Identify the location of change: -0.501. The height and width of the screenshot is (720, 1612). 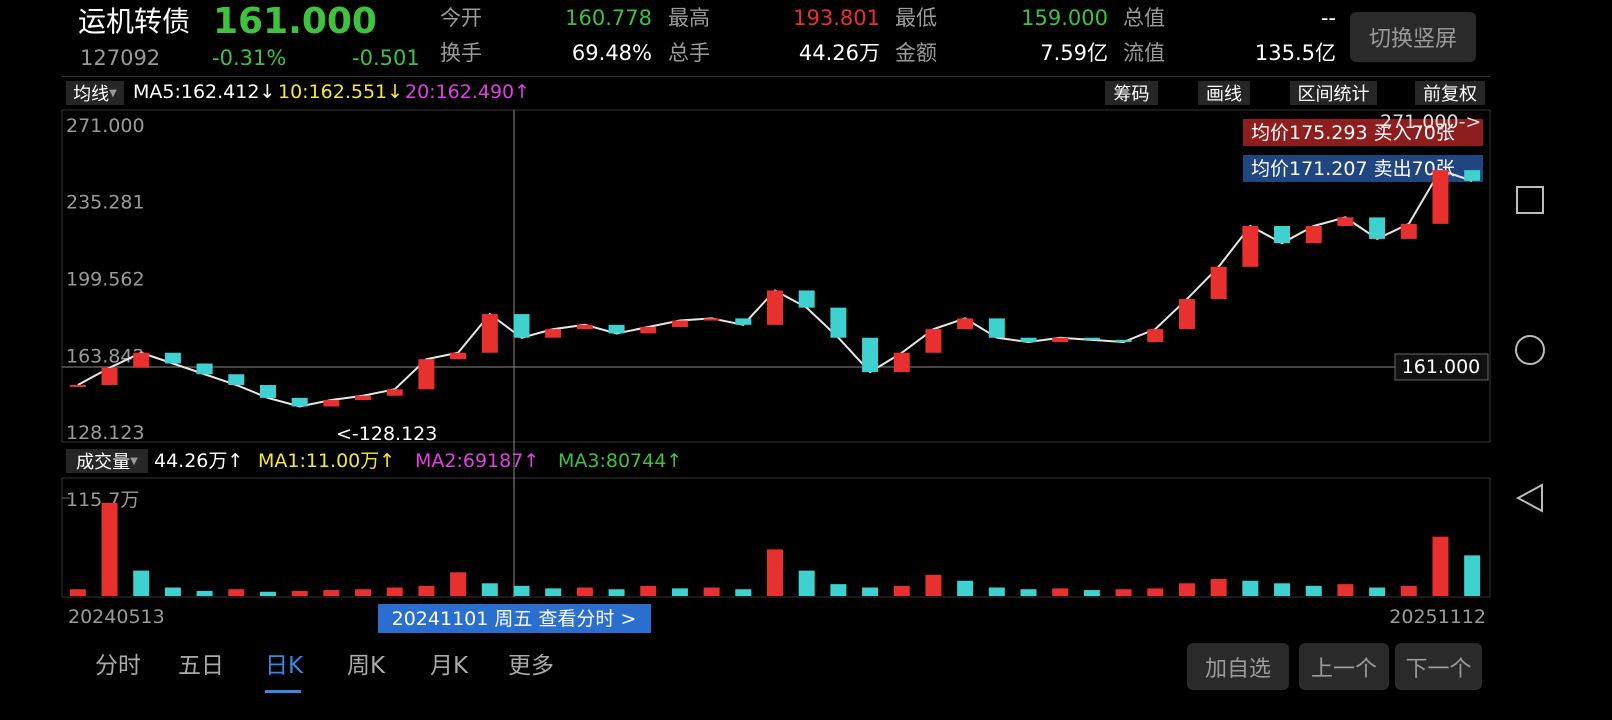
(386, 58).